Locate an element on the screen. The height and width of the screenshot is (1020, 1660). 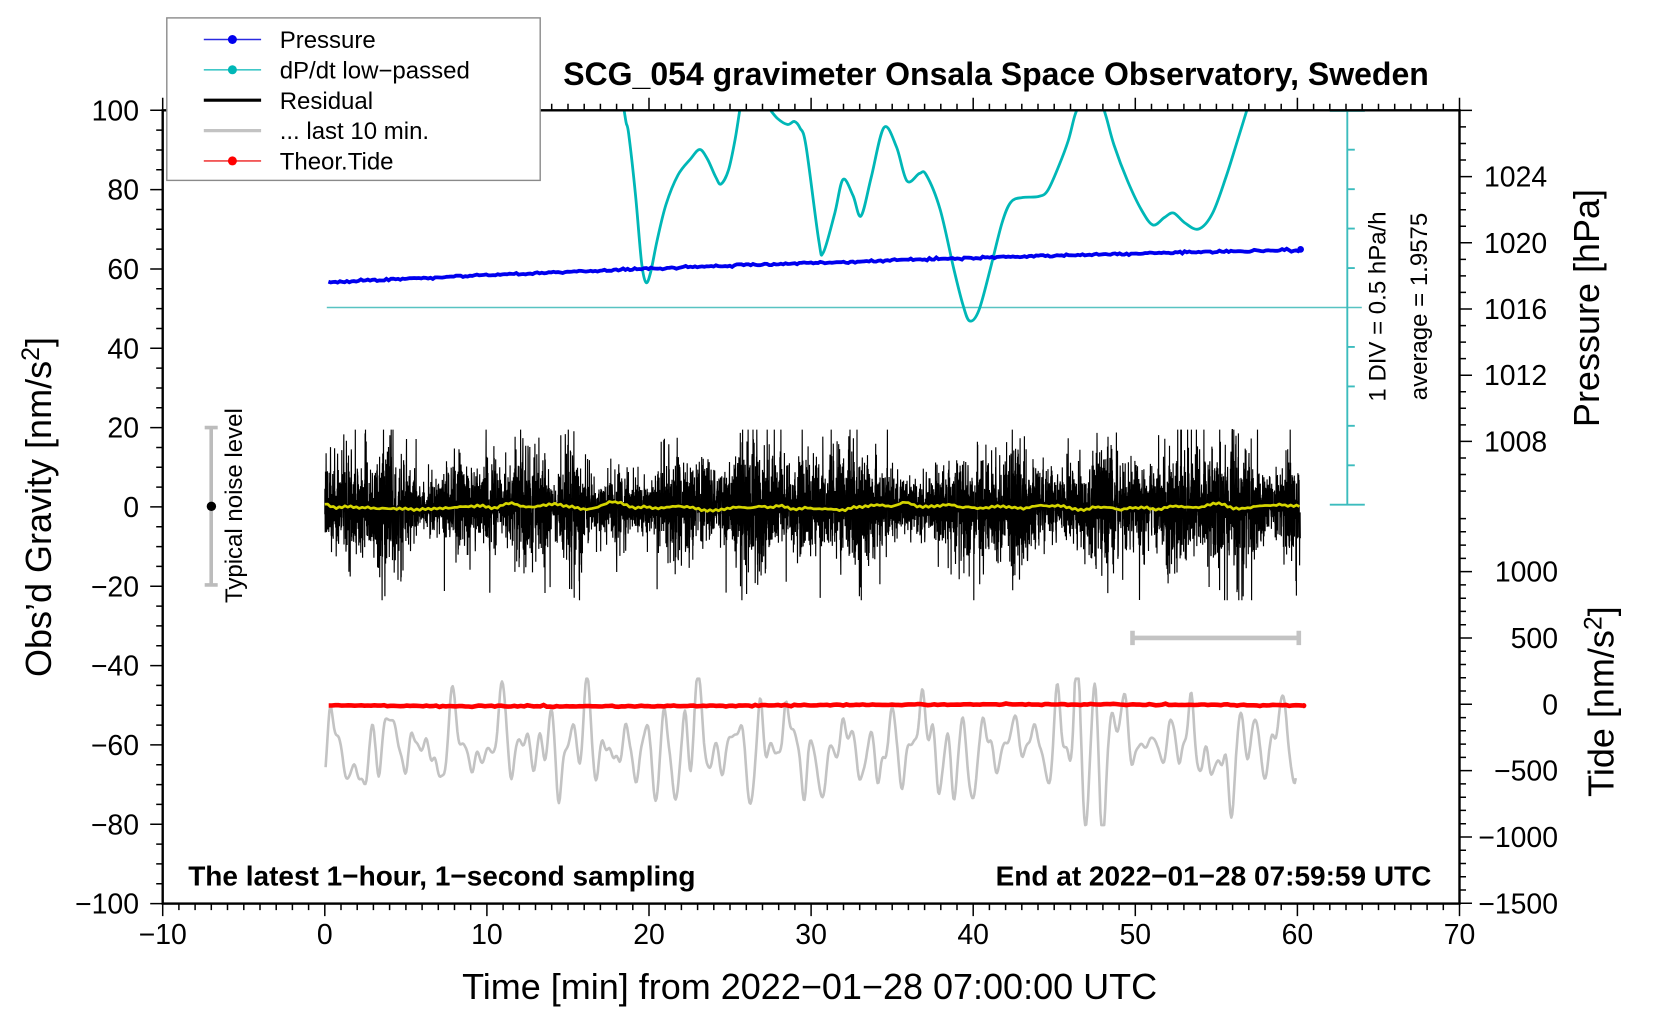
svg-text: Tide [nm/s2] is located at coordinates (1601, 701).